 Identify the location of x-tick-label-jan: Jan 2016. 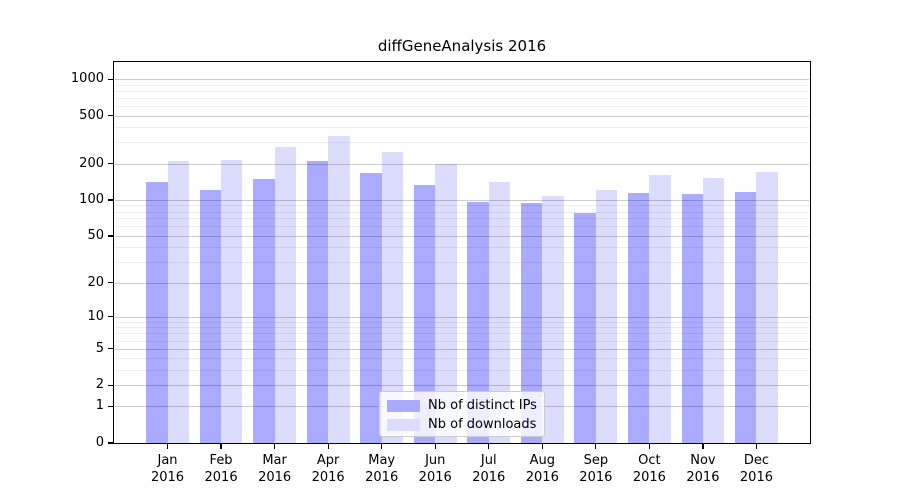
(167, 469).